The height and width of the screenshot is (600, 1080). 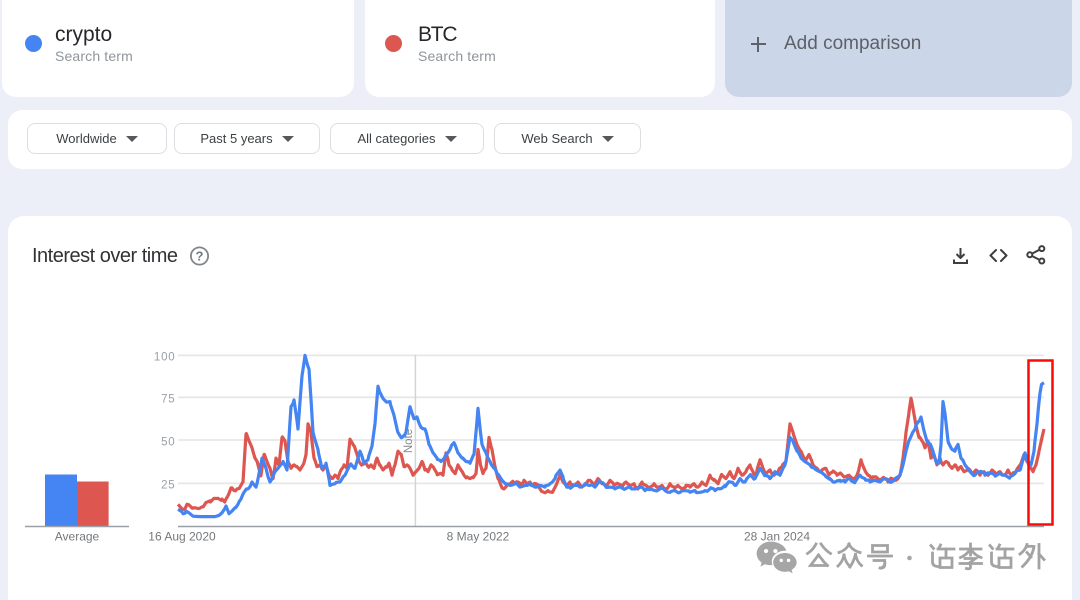 I want to click on svg-text: 16 Aug 2020, so click(x=182, y=537).